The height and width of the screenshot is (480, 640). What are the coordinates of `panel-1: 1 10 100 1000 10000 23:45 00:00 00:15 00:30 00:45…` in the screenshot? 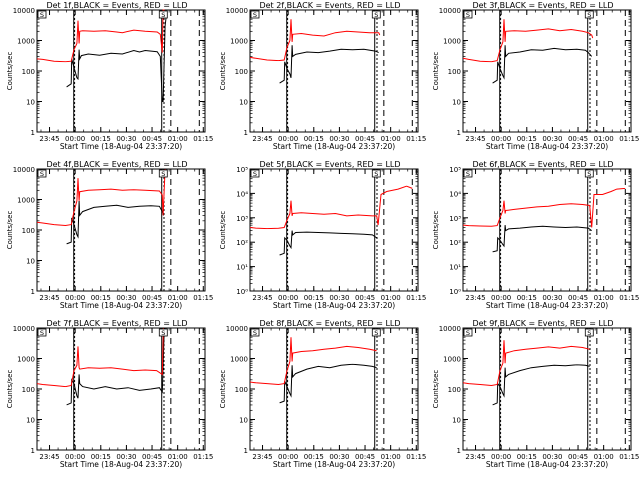 It's located at (109, 76).